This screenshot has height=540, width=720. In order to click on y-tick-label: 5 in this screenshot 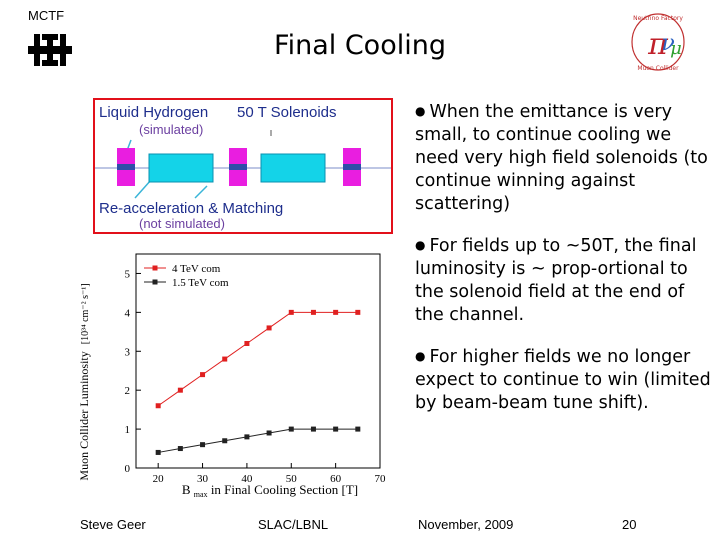, I will do `click(128, 274)`.